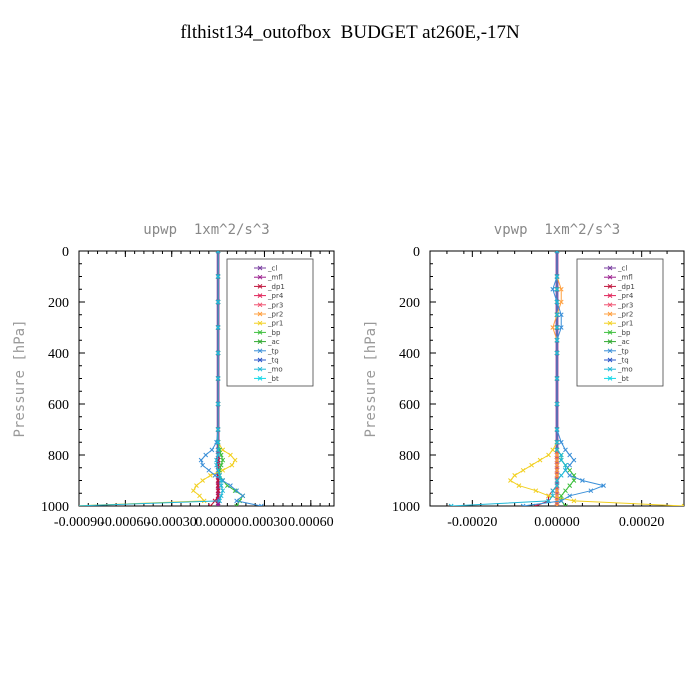 This screenshot has width=700, height=700. Describe the element at coordinates (206, 230) in the screenshot. I see `panel-title: upwp 1xm^2/s^3` at that location.